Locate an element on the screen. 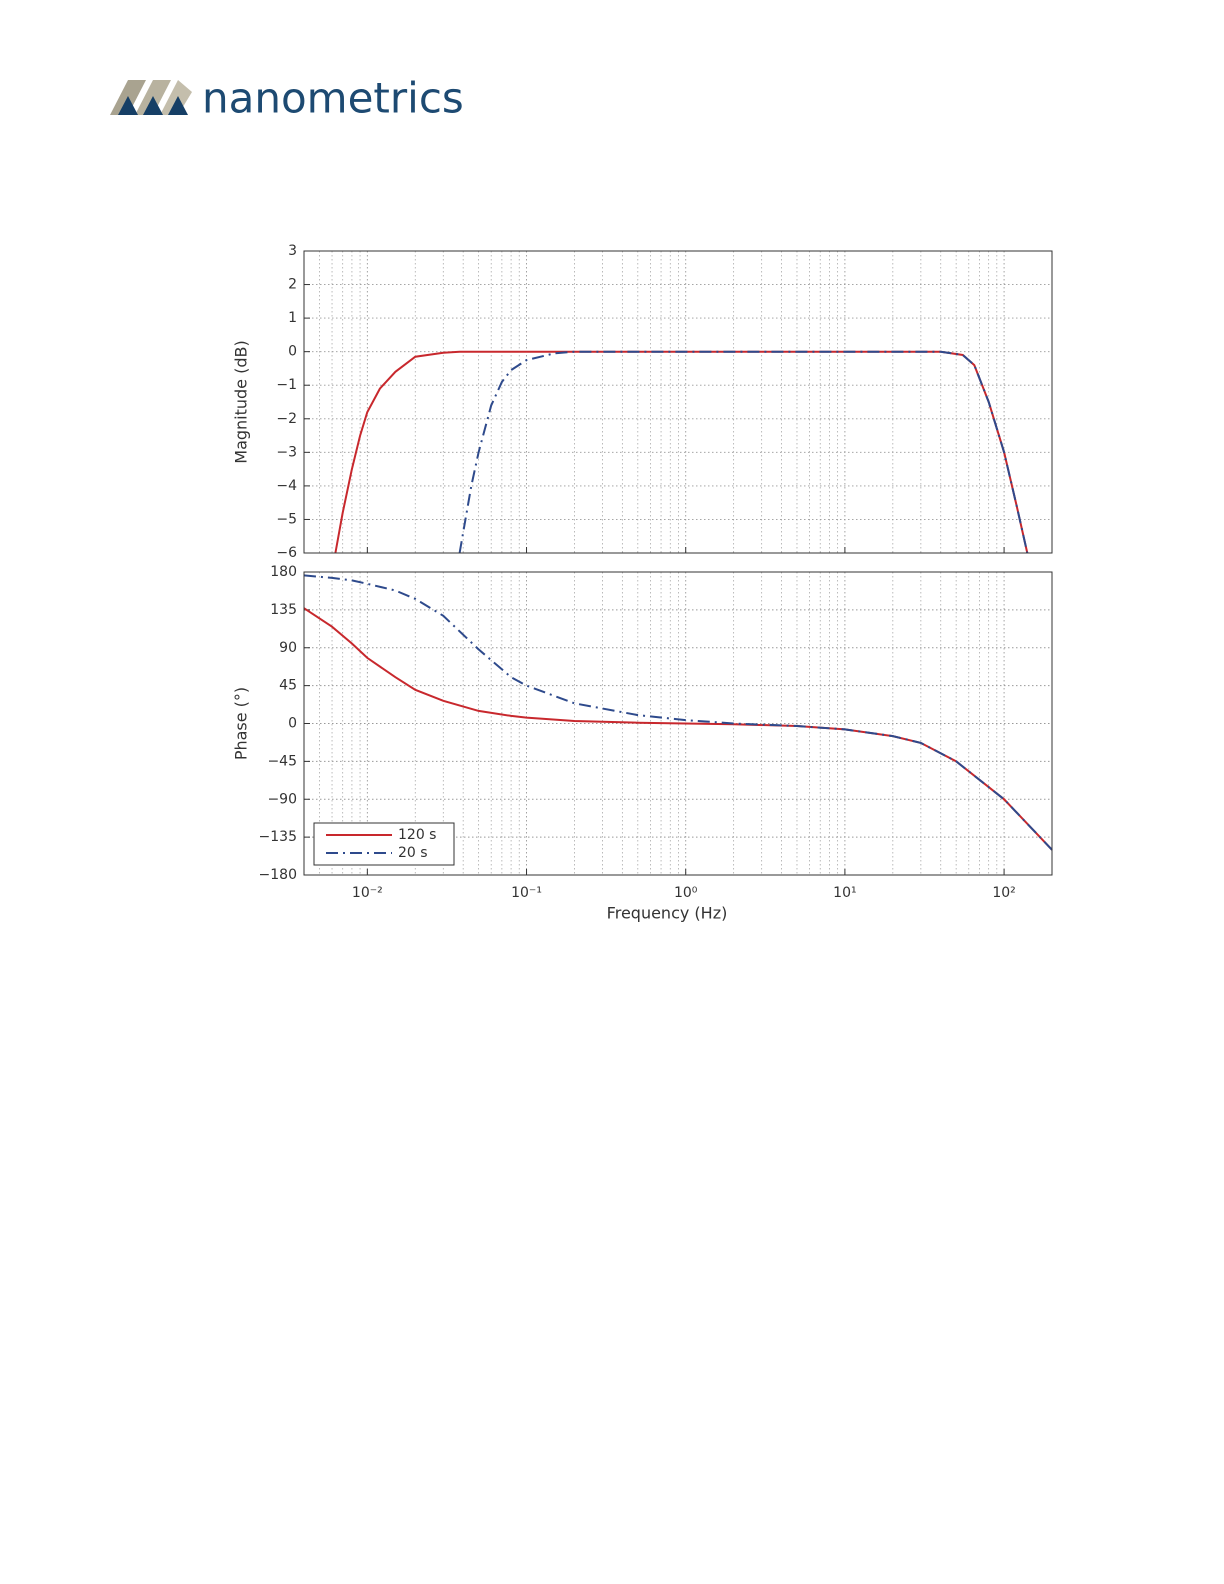 The height and width of the screenshot is (1584, 1224). plot-area is located at coordinates (678, 402).